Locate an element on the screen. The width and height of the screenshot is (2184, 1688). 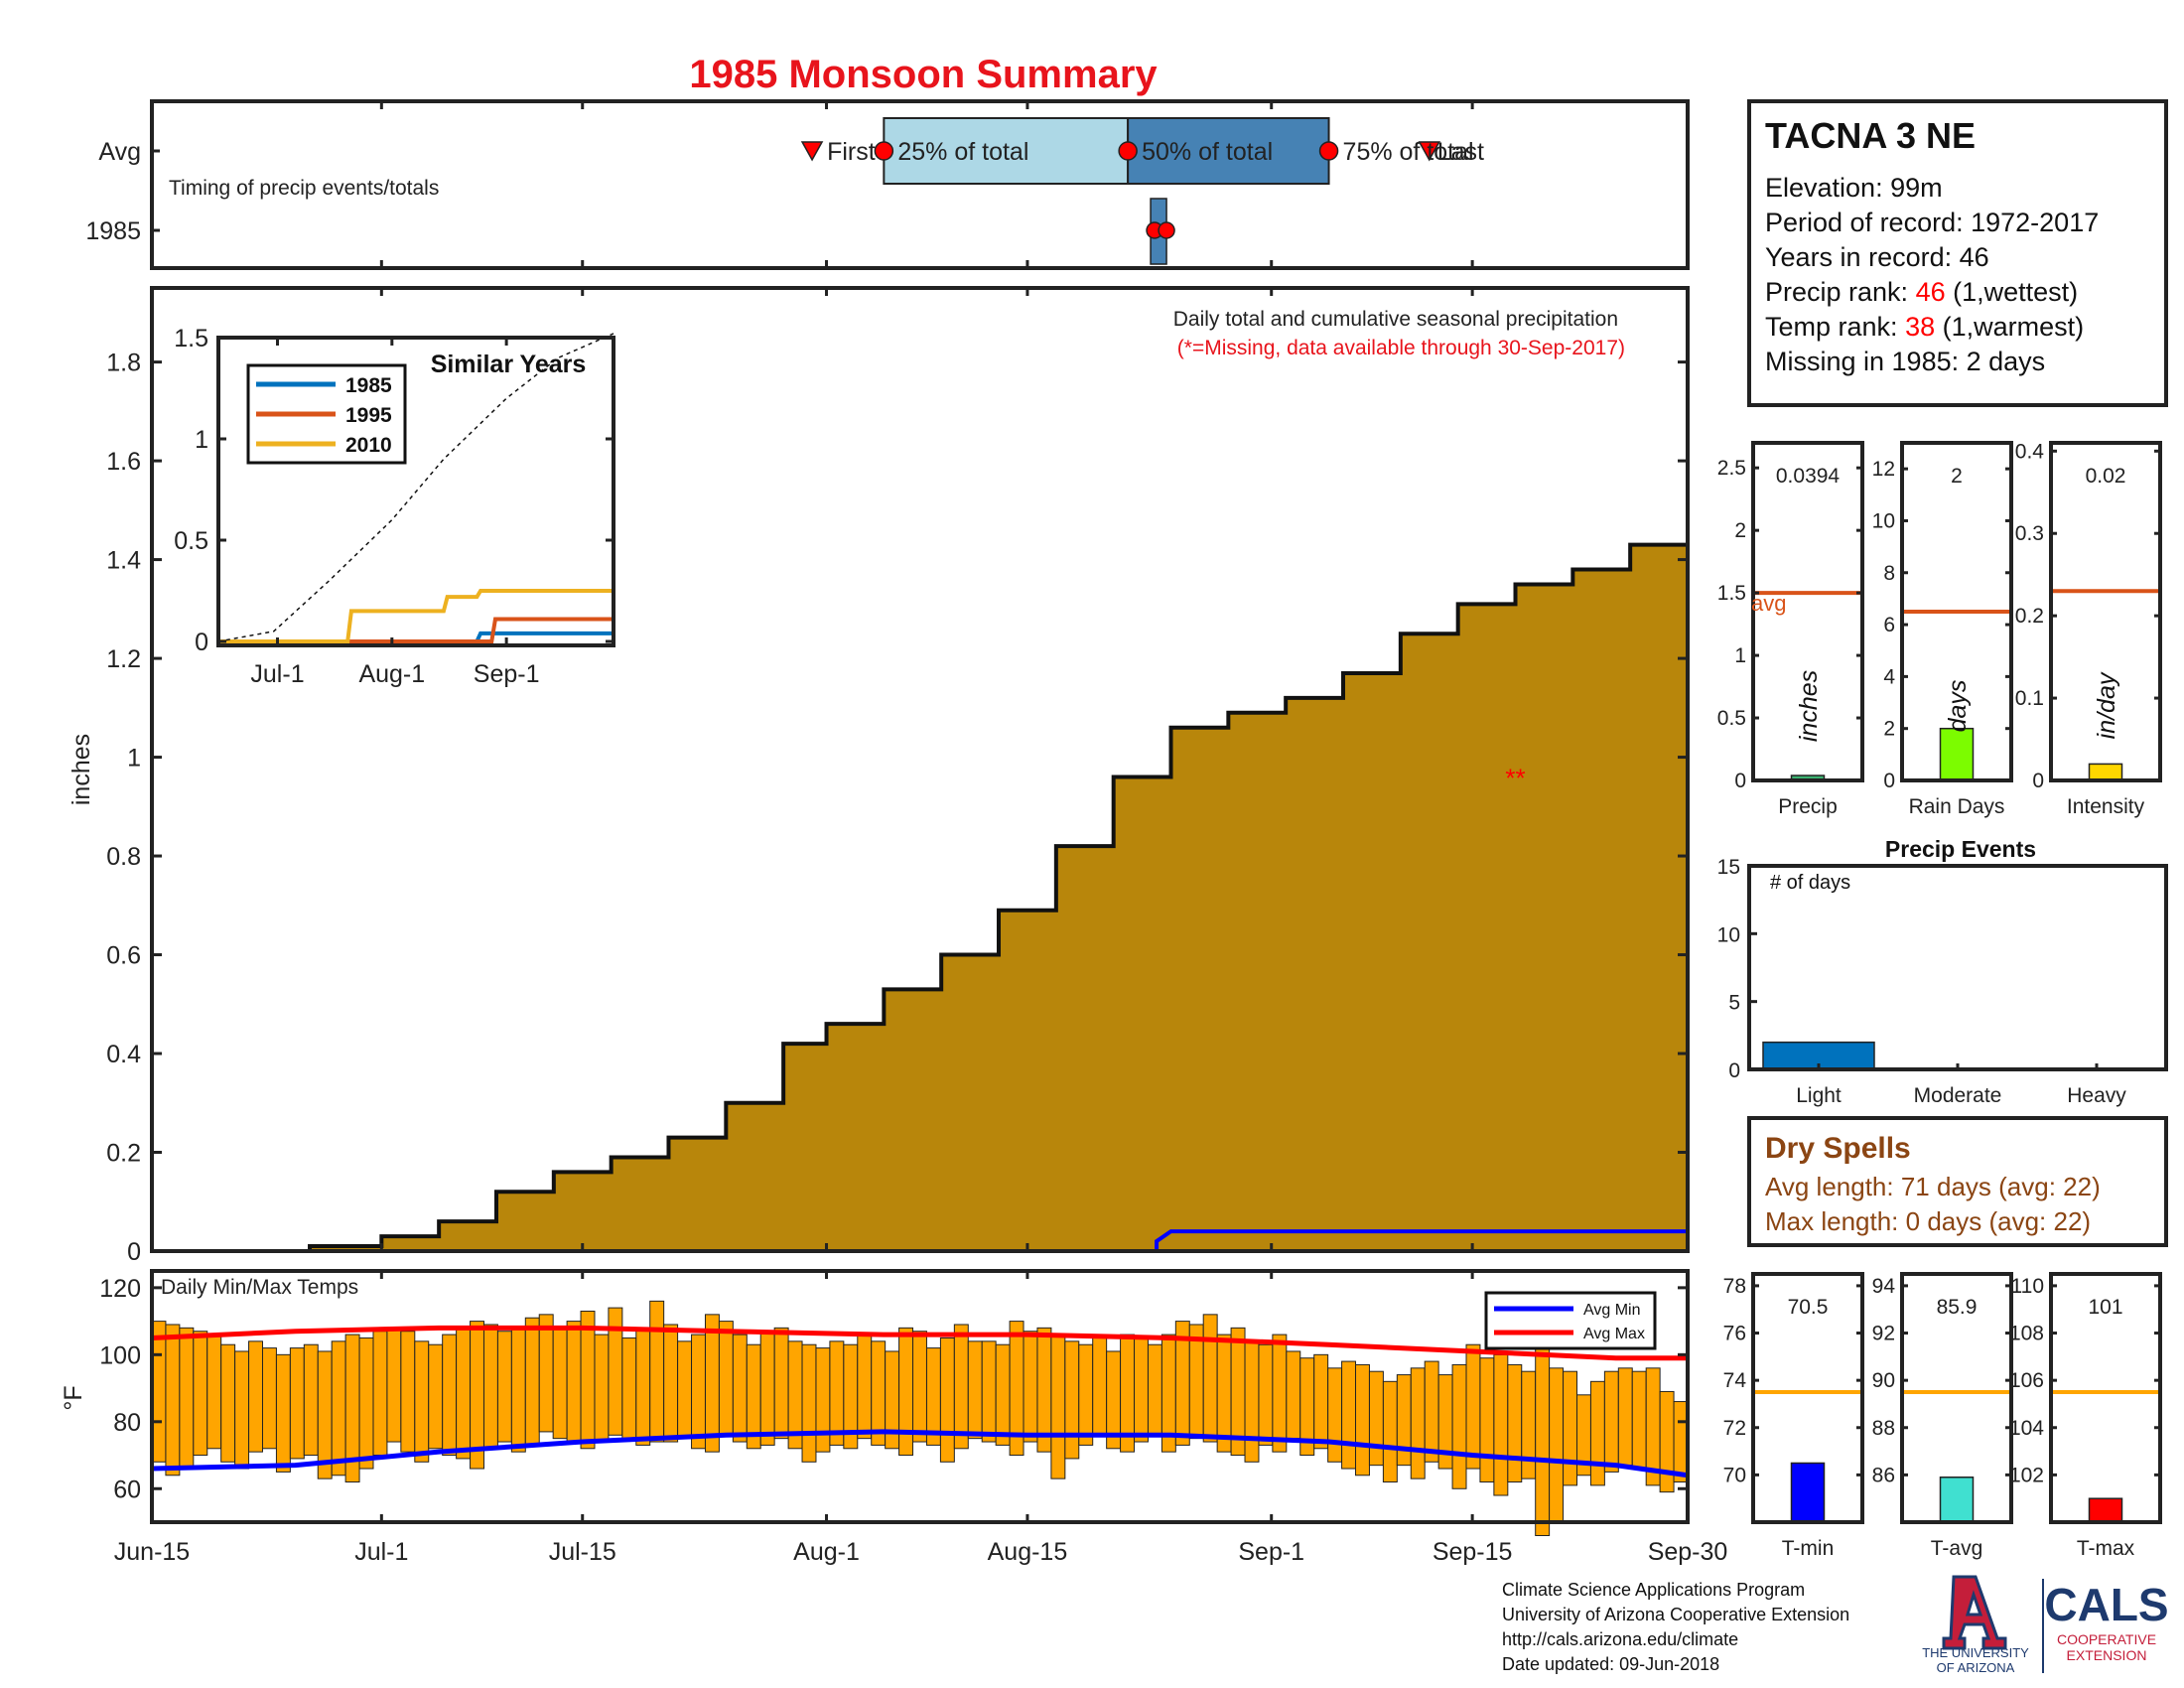
timing-circle-marker is located at coordinates (884, 151).